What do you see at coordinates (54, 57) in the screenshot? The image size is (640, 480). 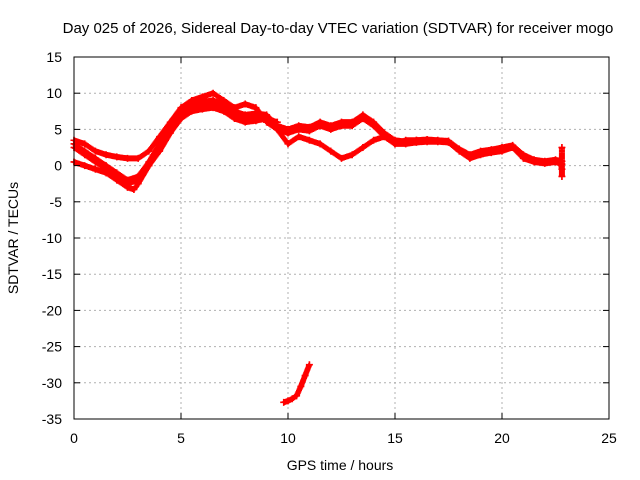 I see `y-tick-label: 15` at bounding box center [54, 57].